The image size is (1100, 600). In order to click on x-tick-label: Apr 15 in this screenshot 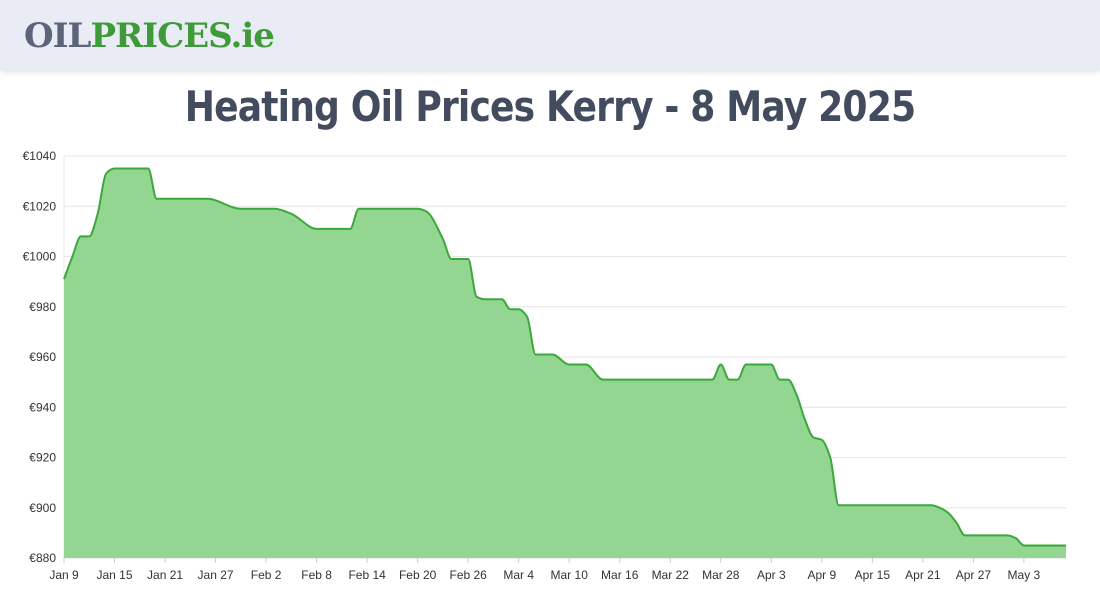, I will do `click(873, 575)`.